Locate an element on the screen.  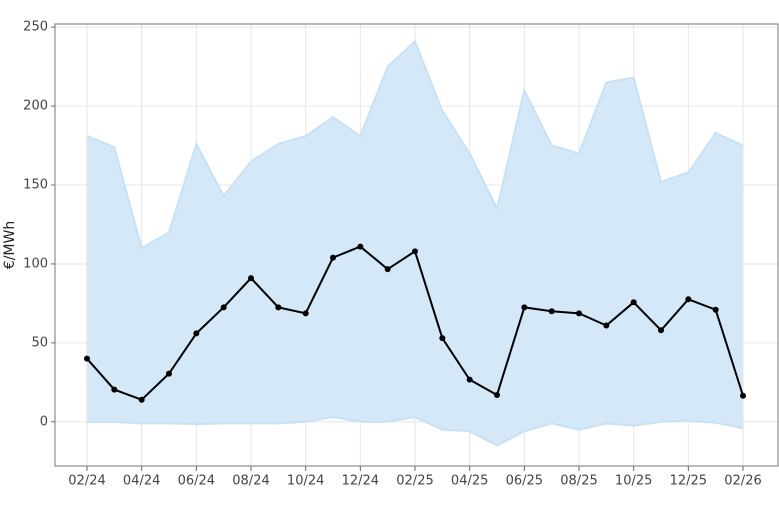
x-tick-label: 02/26 is located at coordinates (742, 481).